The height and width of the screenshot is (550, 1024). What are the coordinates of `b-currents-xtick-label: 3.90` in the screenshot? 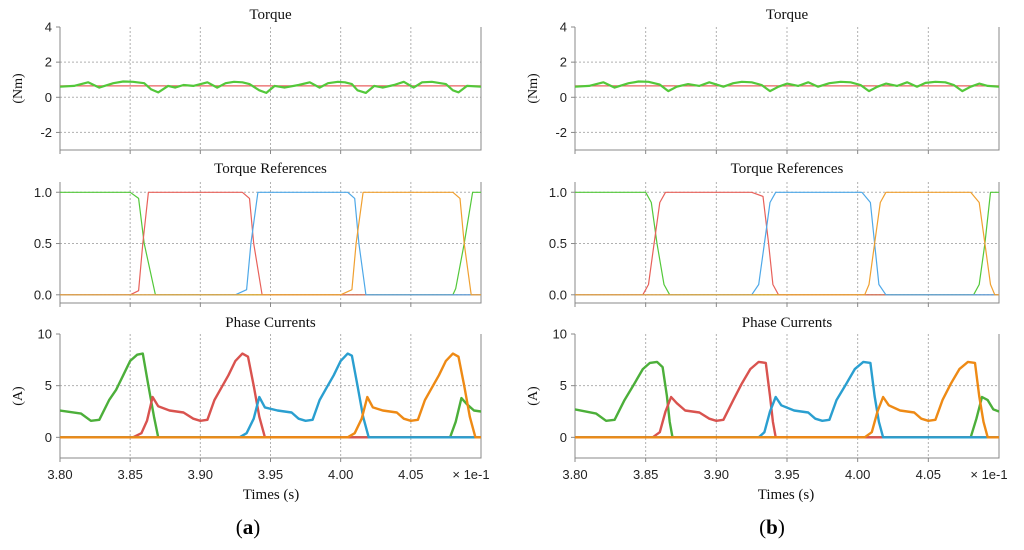 It's located at (716, 474).